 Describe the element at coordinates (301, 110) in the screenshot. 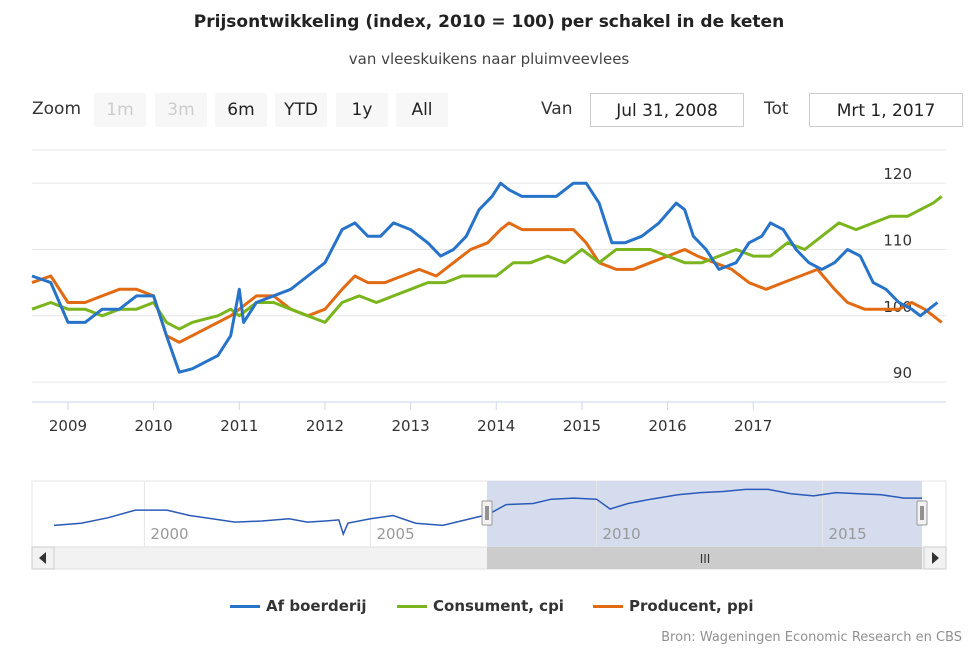

I see `zoom-ytd-button: YTD` at that location.